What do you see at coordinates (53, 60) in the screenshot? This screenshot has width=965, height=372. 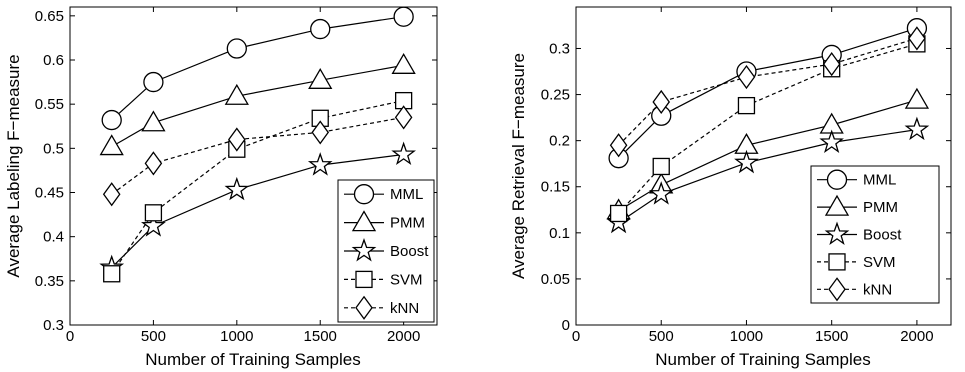 I see `y-tick-label: 0.6` at bounding box center [53, 60].